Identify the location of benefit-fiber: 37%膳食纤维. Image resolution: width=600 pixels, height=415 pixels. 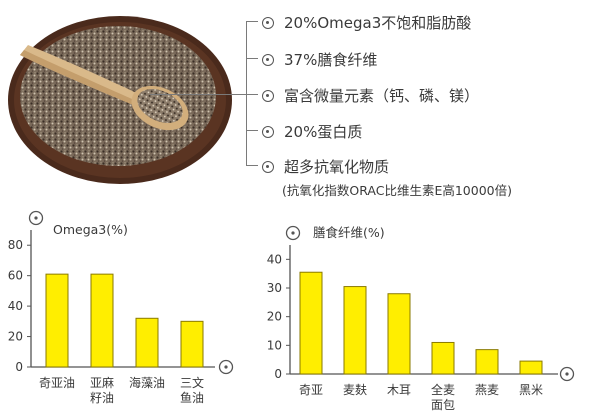
(319, 59).